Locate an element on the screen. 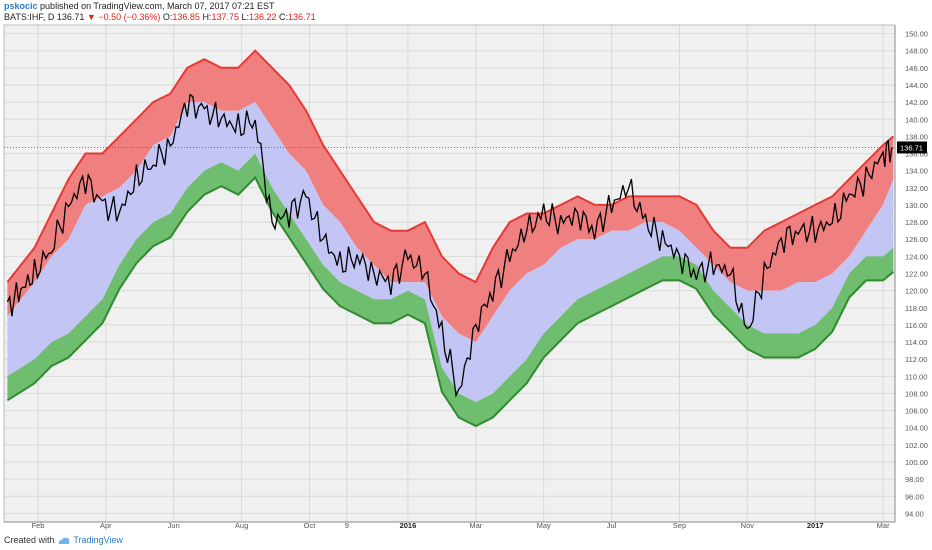 This screenshot has height=550, width=932. footer: Created with TradingView is located at coordinates (63, 540).